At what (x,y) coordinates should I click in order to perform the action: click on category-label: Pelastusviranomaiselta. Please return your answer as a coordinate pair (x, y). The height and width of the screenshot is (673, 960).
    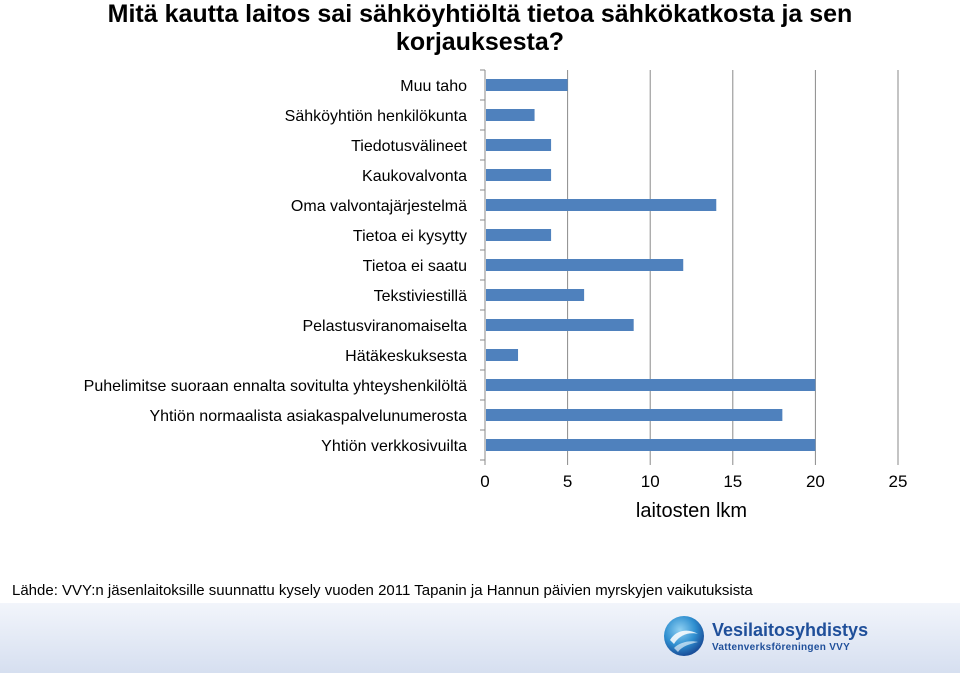
    Looking at the image, I should click on (384, 326).